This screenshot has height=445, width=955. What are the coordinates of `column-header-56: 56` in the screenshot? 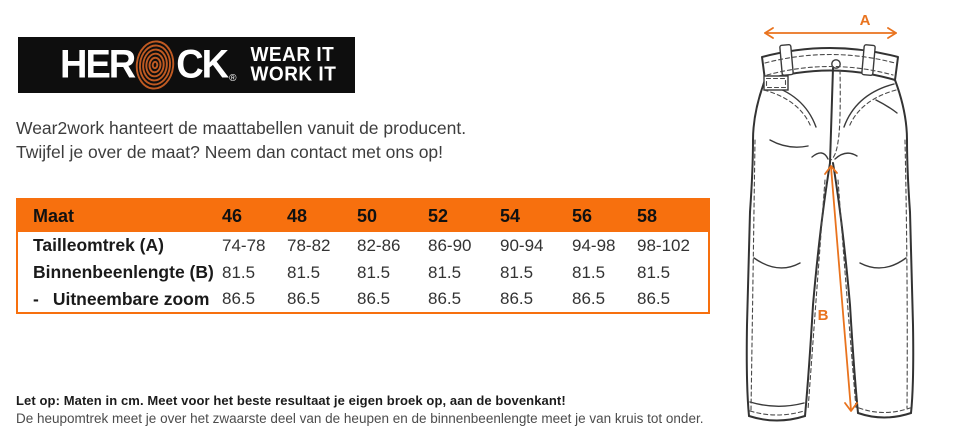 It's located at (604, 215).